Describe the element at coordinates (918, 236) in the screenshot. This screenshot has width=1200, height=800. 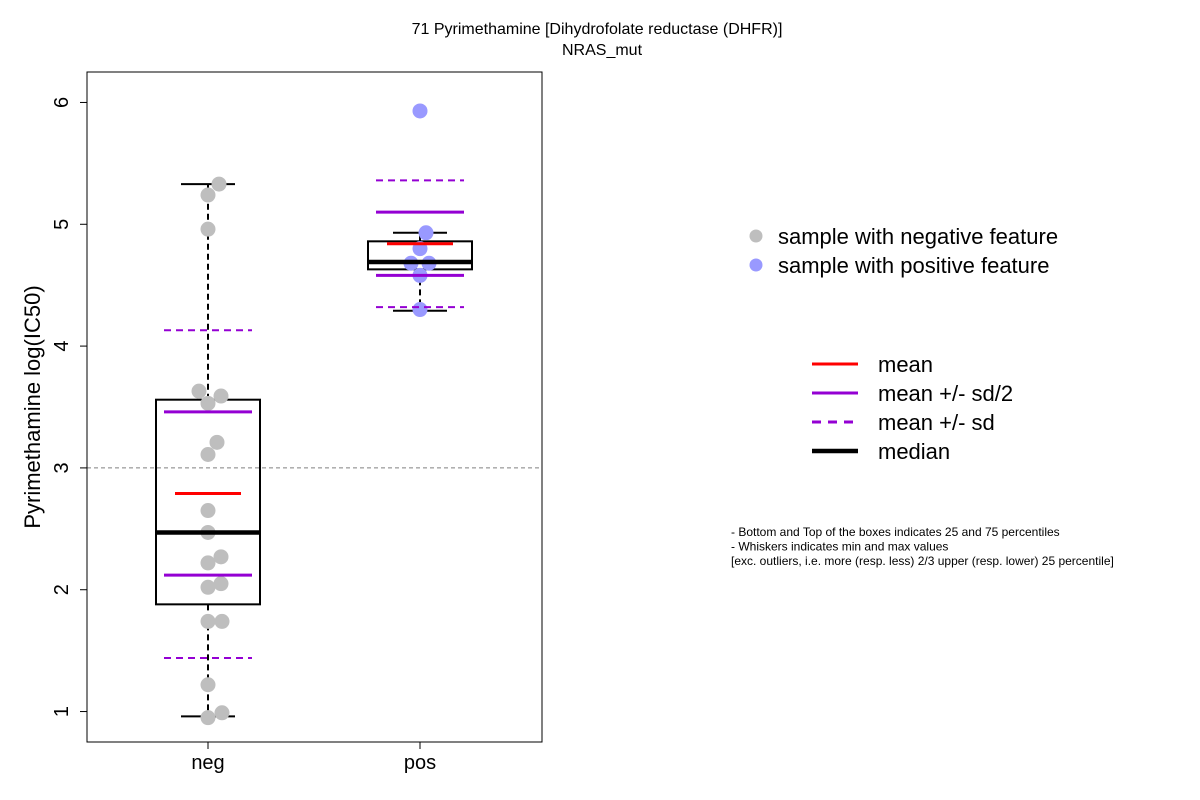
I see `legend-point-label: sample with negative feature` at that location.